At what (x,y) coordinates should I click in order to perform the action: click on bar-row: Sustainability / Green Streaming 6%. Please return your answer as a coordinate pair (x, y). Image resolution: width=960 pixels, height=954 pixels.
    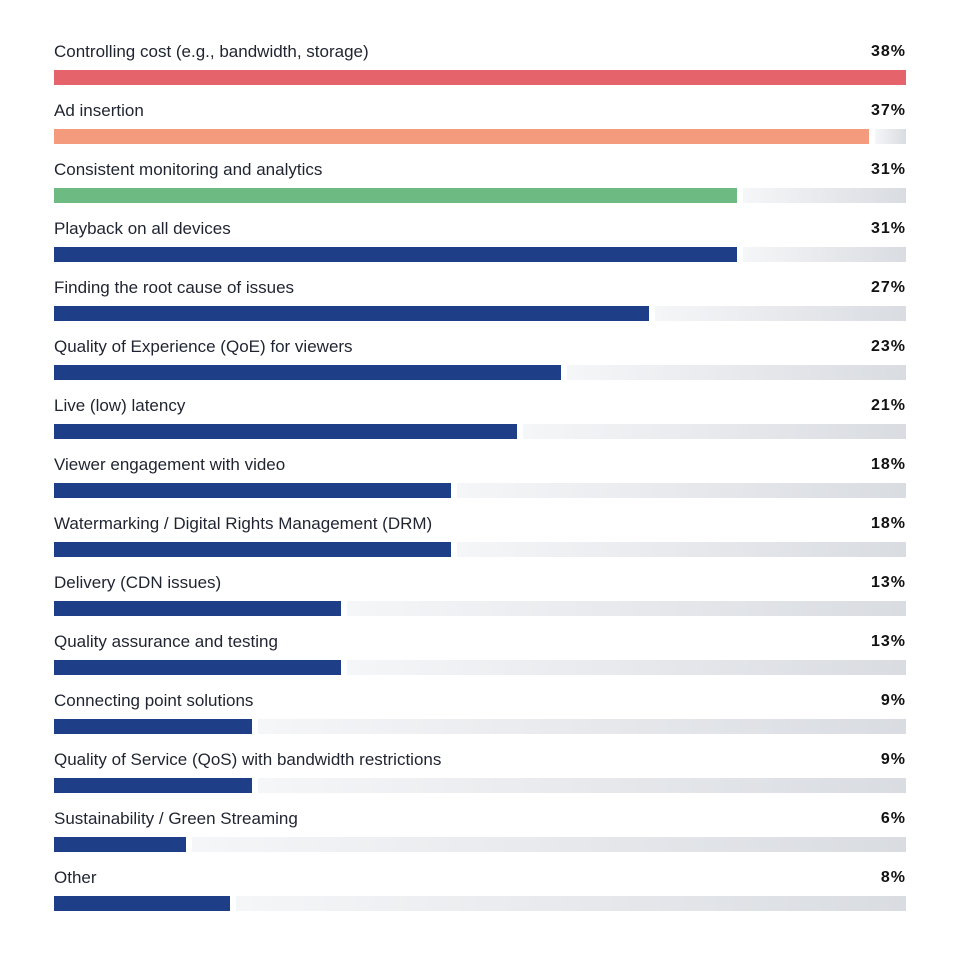
    Looking at the image, I should click on (480, 837).